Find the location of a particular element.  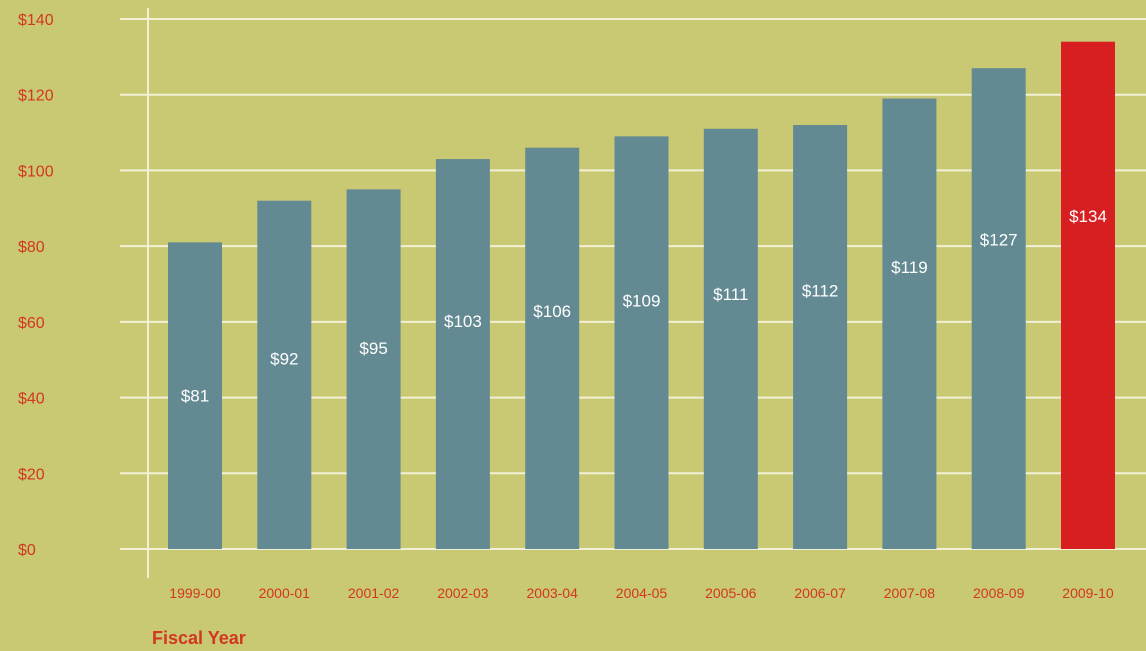

data-label: $106 is located at coordinates (552, 311).